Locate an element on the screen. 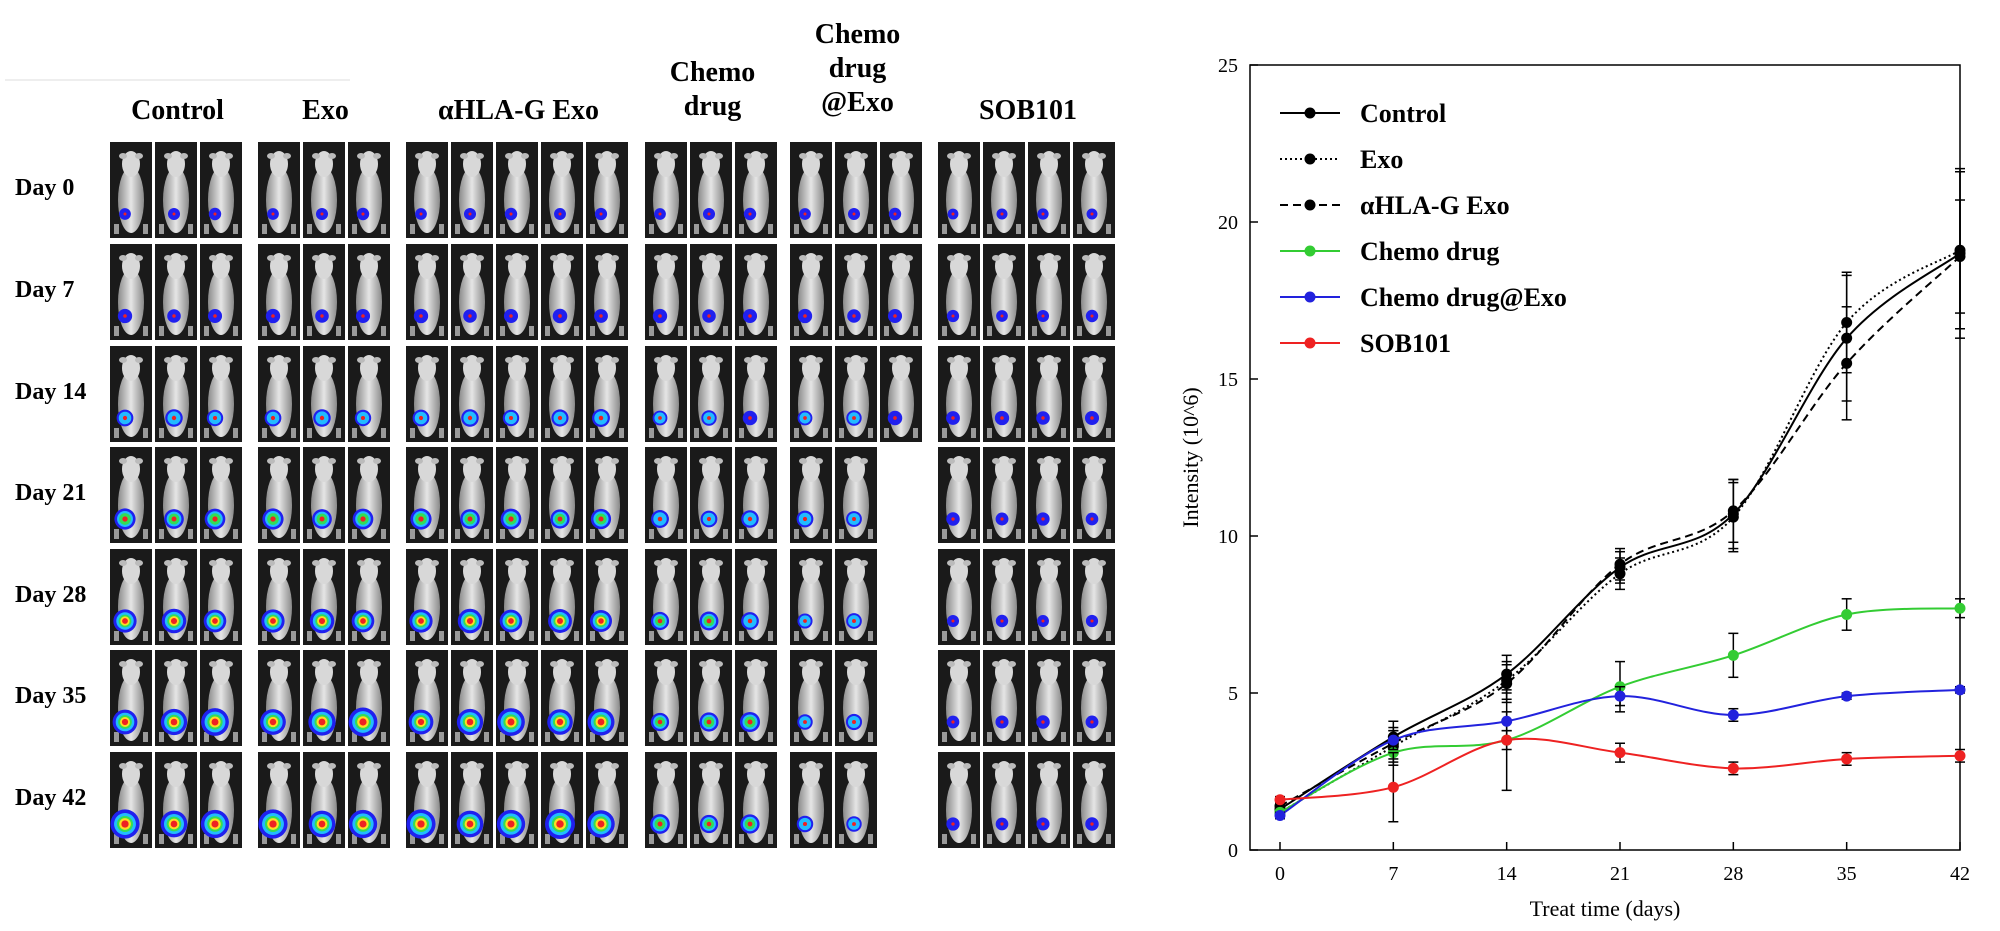 The width and height of the screenshot is (2000, 931). legend-entry: Chemo drug@Exo is located at coordinates (1423, 297).